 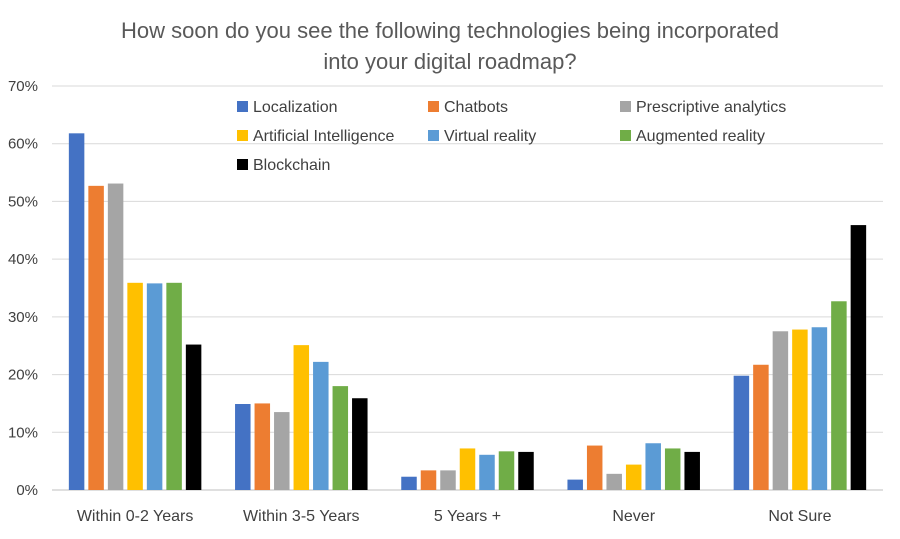 What do you see at coordinates (301, 516) in the screenshot?
I see `x-category-label: Within 3-5 Years` at bounding box center [301, 516].